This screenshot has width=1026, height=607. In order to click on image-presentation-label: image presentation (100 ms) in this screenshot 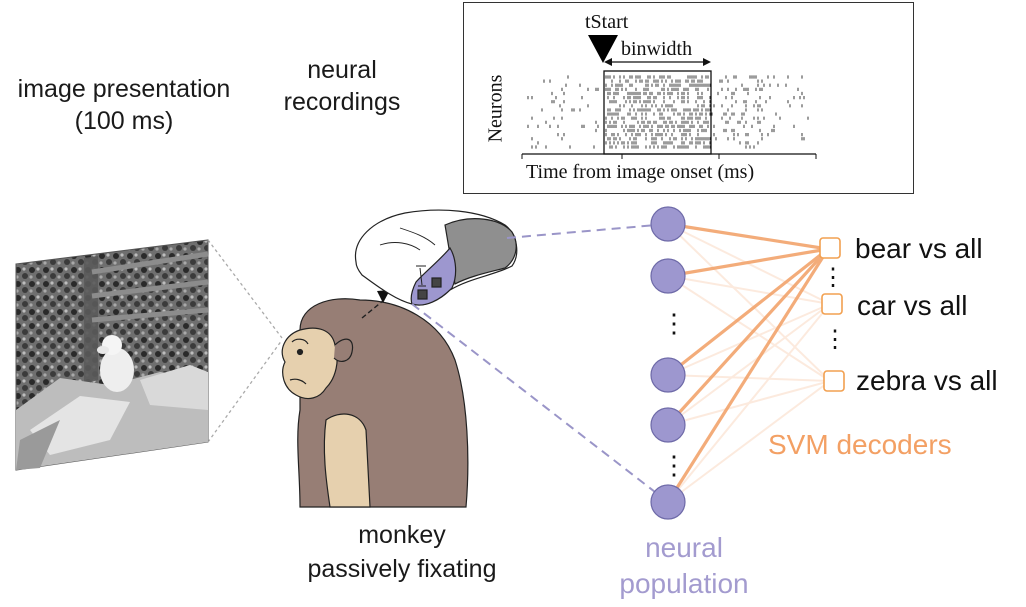, I will do `click(124, 105)`.